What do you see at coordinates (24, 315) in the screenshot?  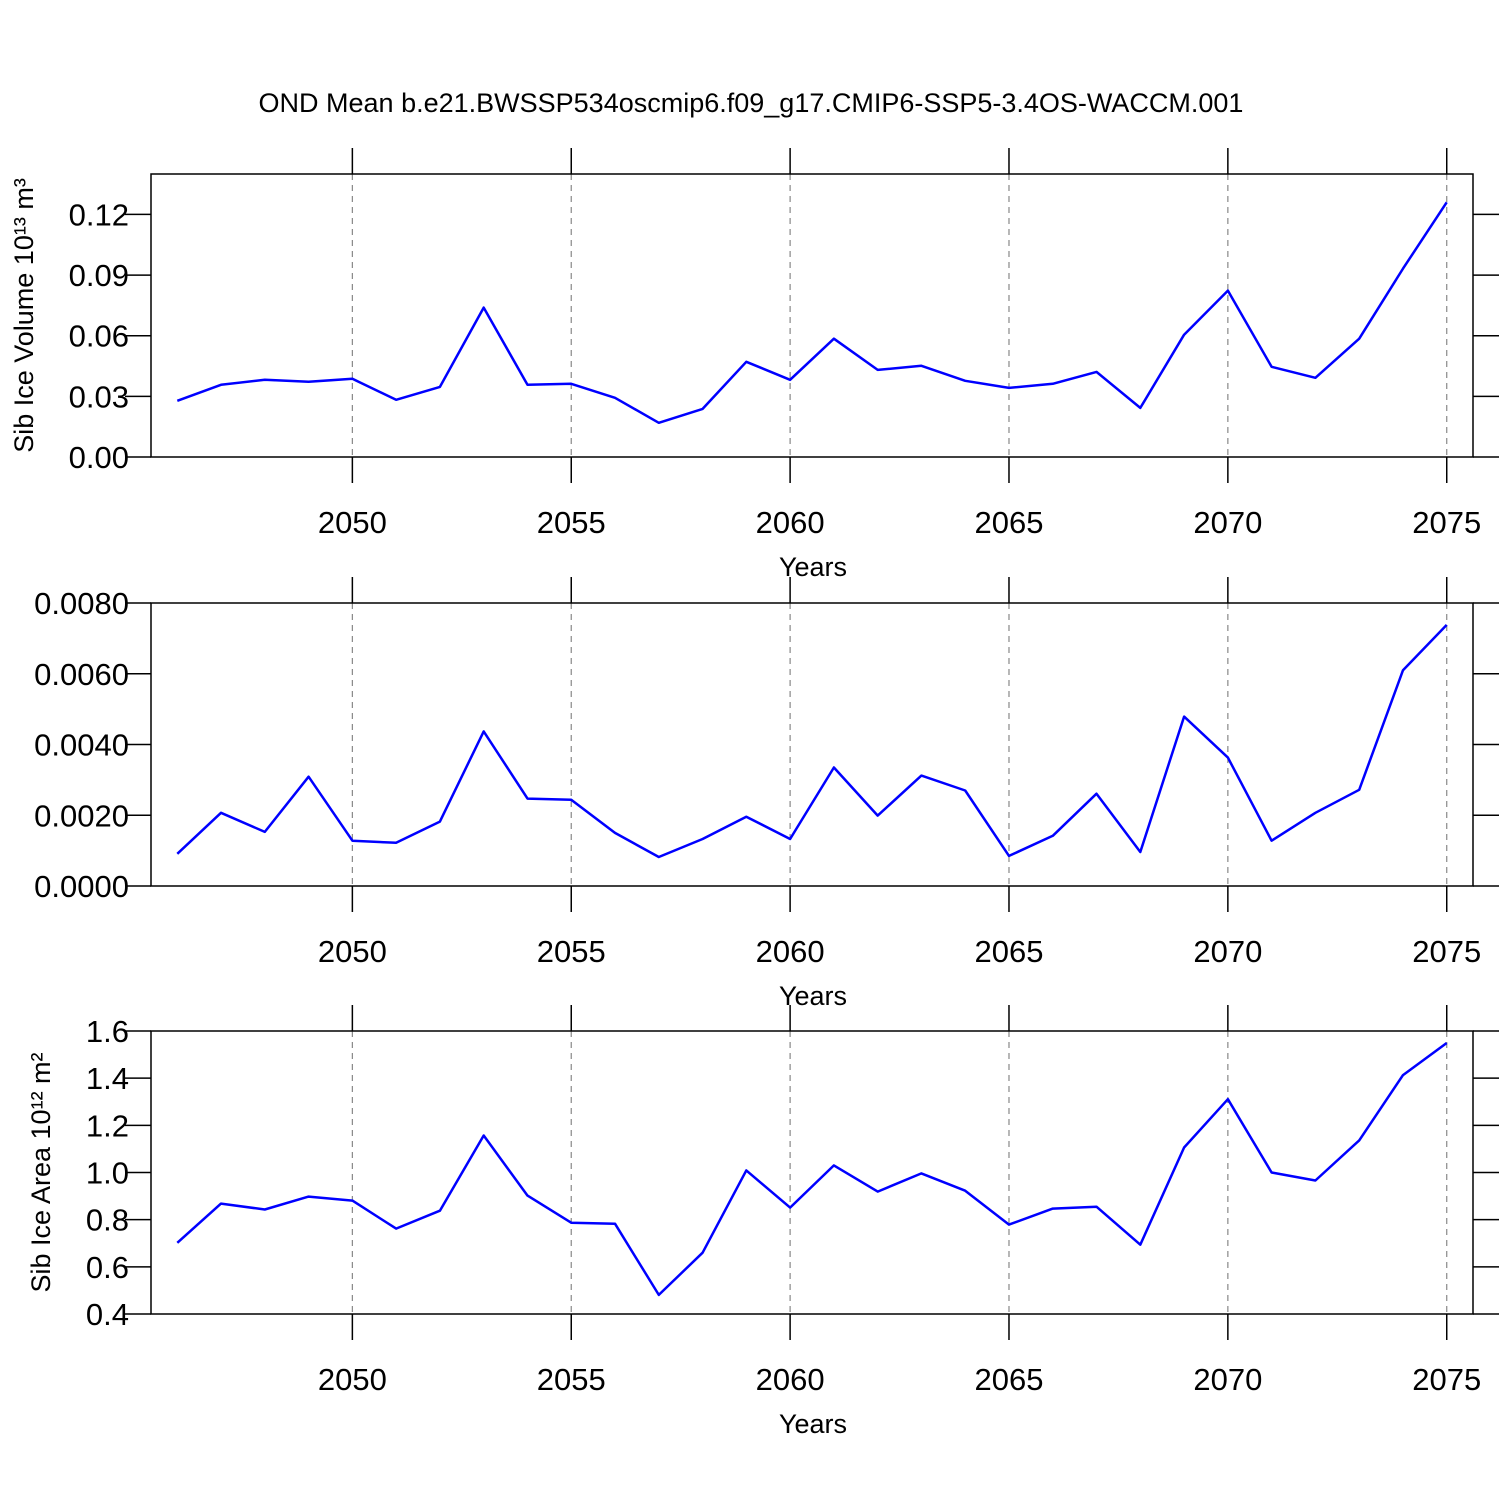 I see `y-axis-title: Sib Ice Volume 10¹³ m³` at bounding box center [24, 315].